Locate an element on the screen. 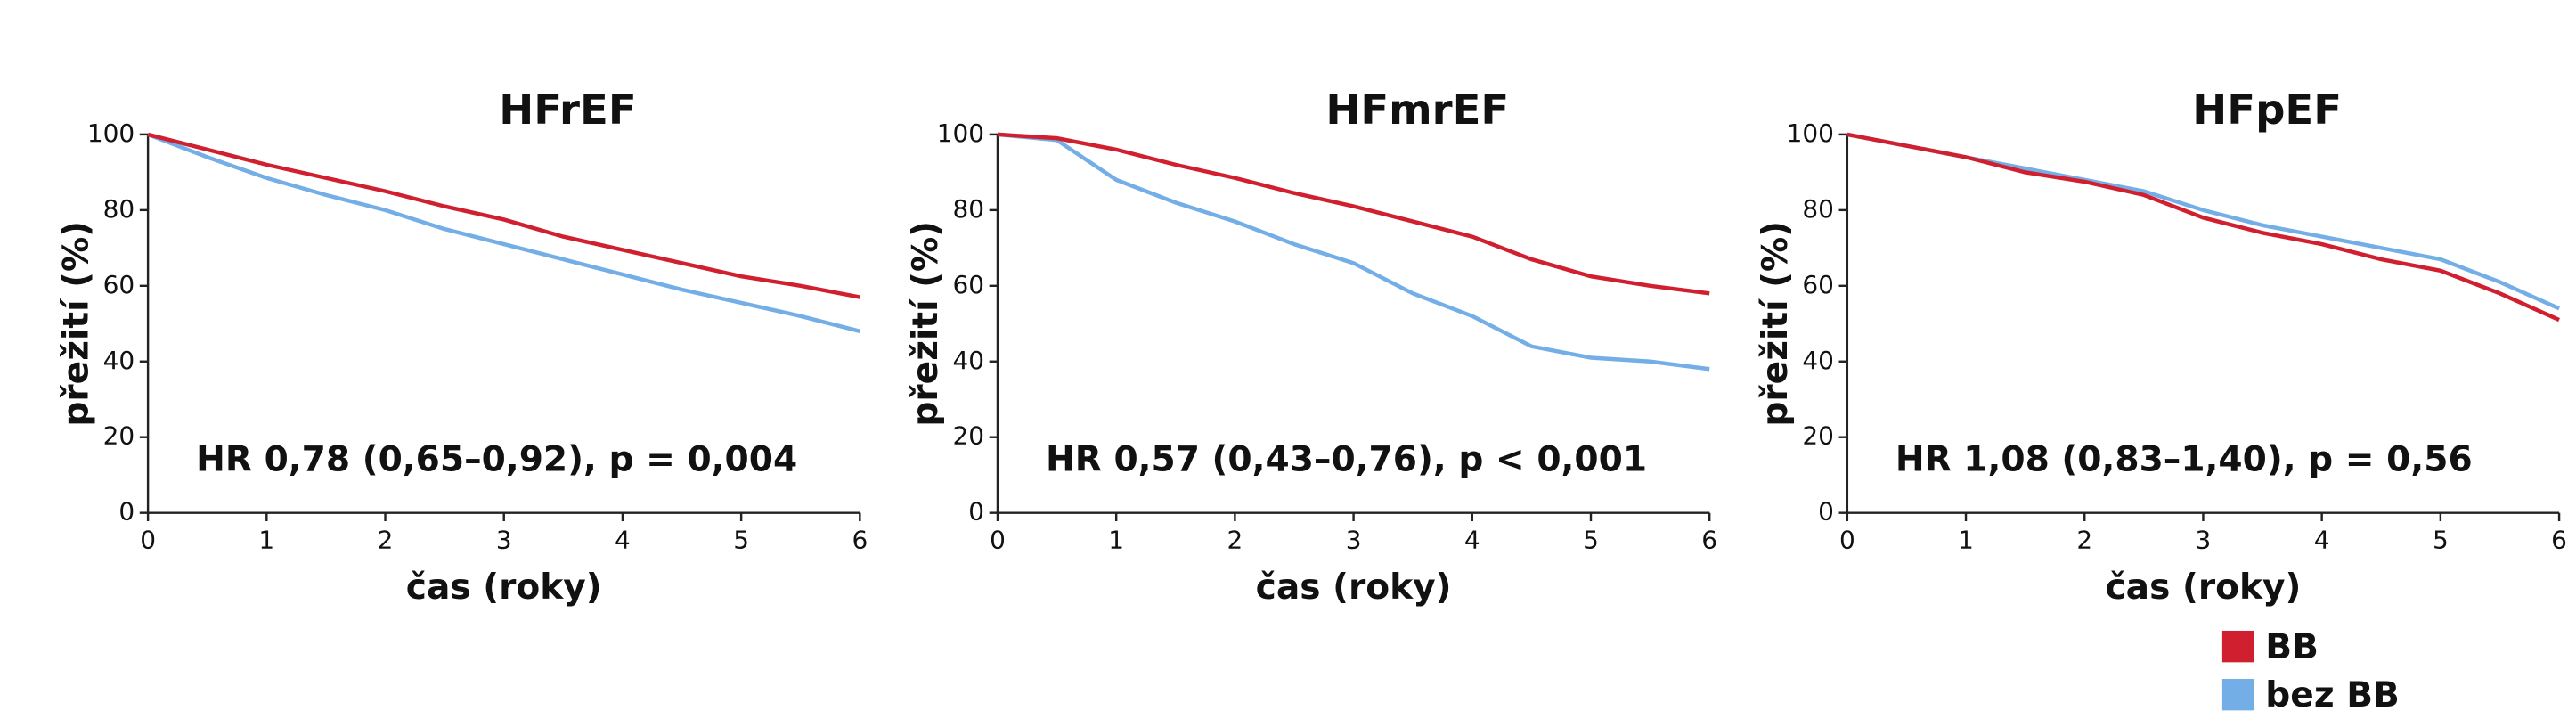  legend-label: bez BB is located at coordinates (2332, 695).